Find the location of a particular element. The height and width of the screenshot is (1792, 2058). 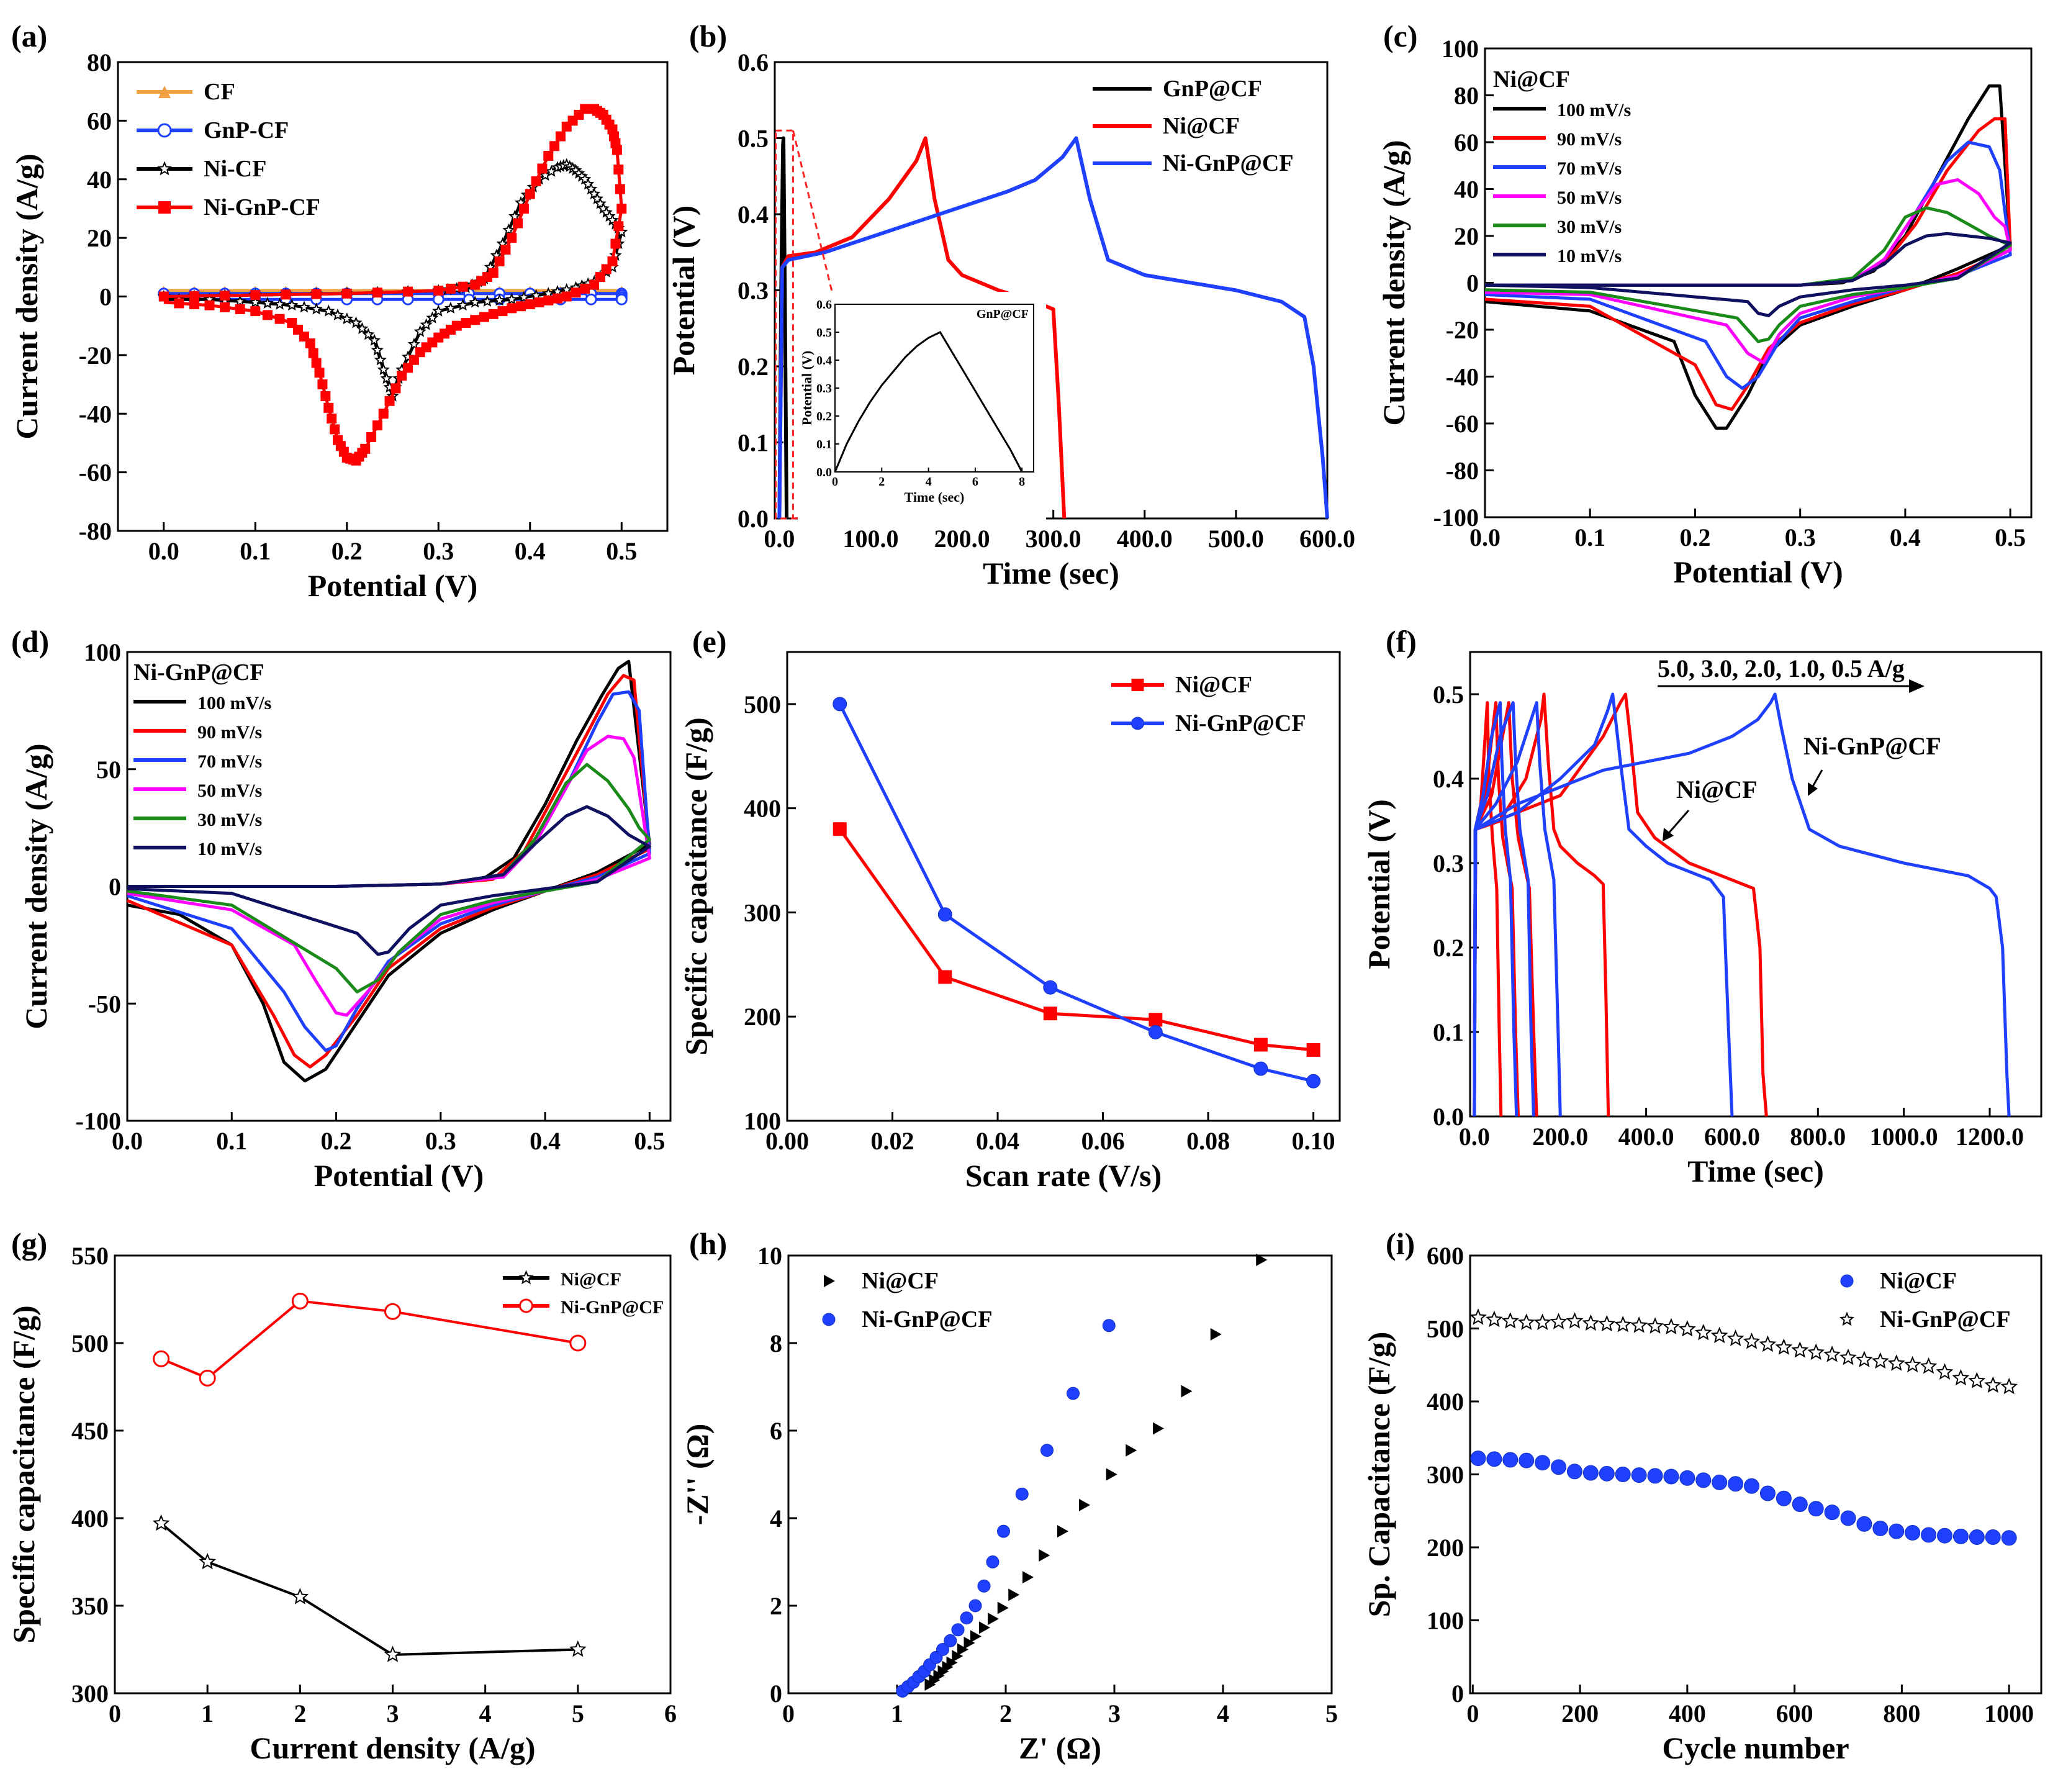

panel-g-legend: Ni@CF Ni-GnP@CF is located at coordinates (583, 1293).